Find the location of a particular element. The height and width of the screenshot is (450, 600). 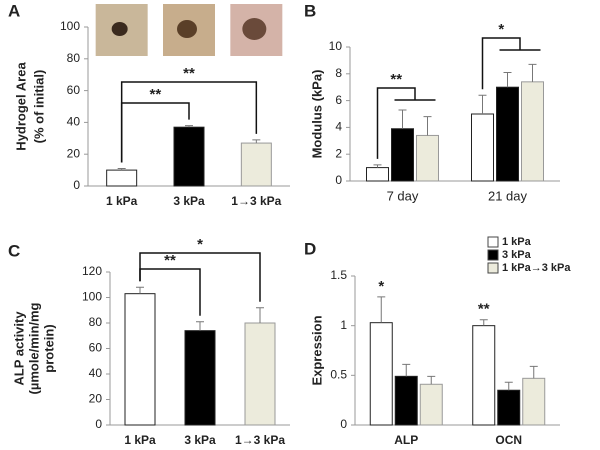

y-tick-label: 2 is located at coordinates (338, 153).